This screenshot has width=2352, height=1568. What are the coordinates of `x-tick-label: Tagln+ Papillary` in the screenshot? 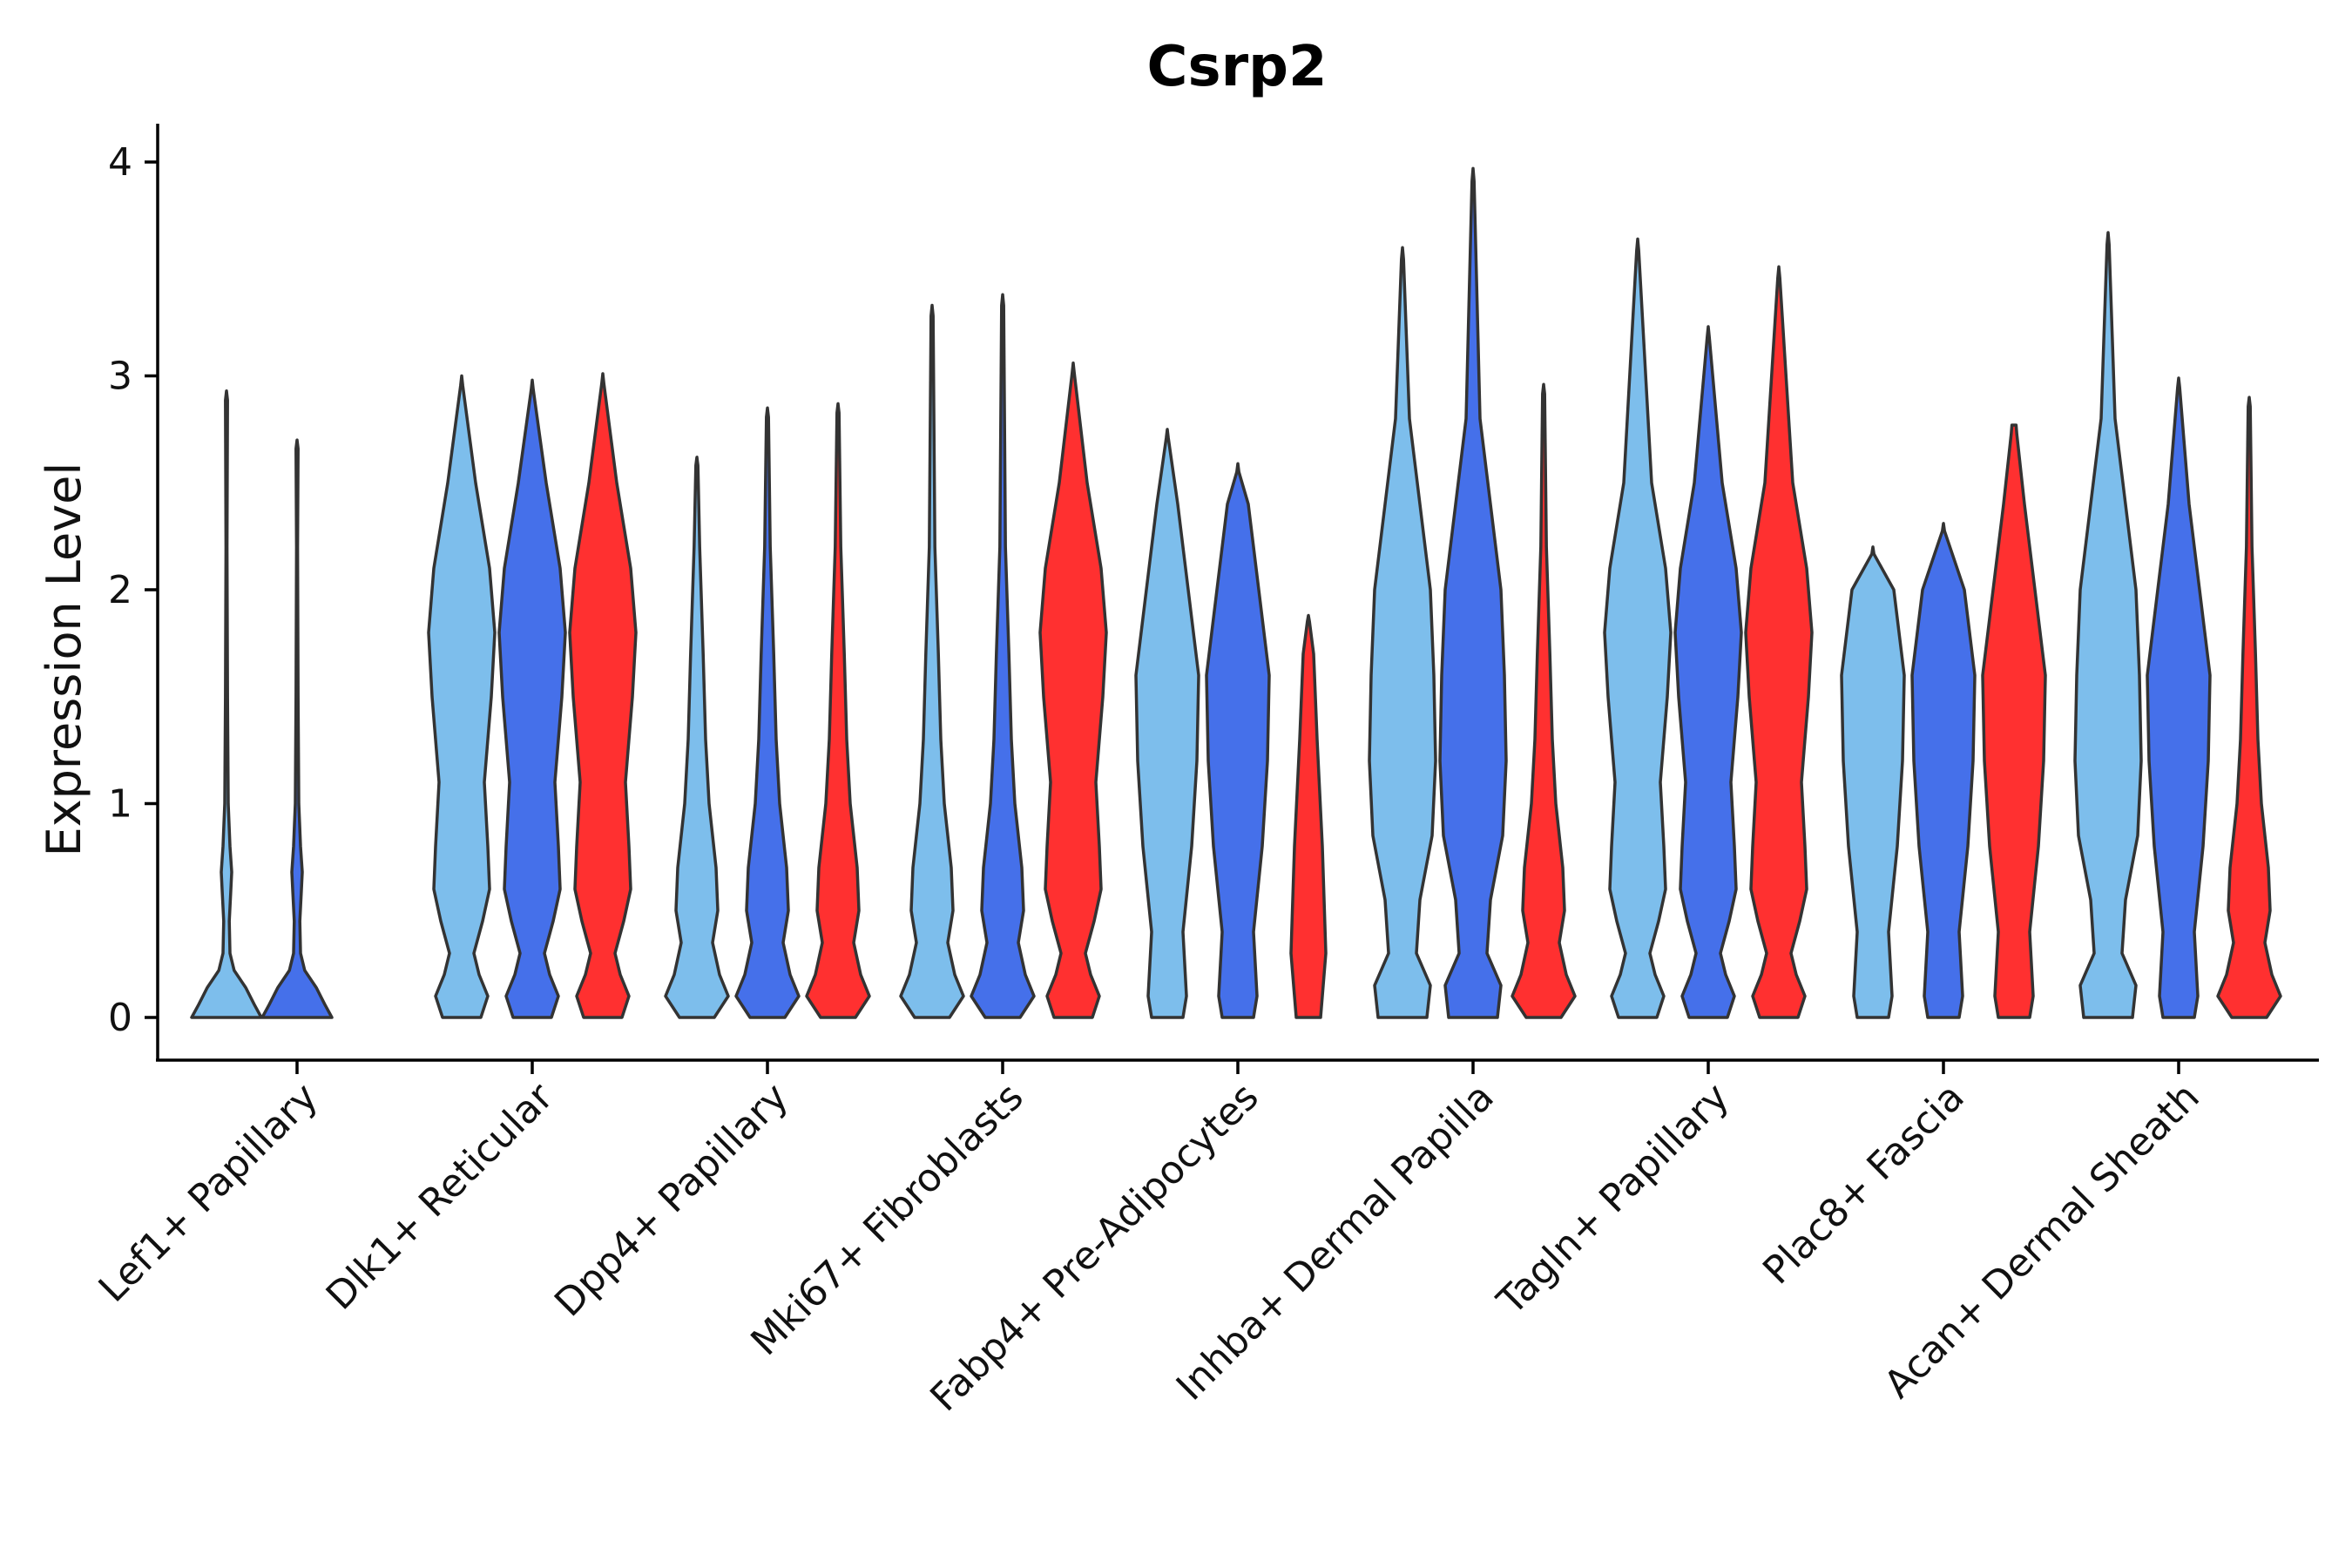 It's located at (1614, 1199).